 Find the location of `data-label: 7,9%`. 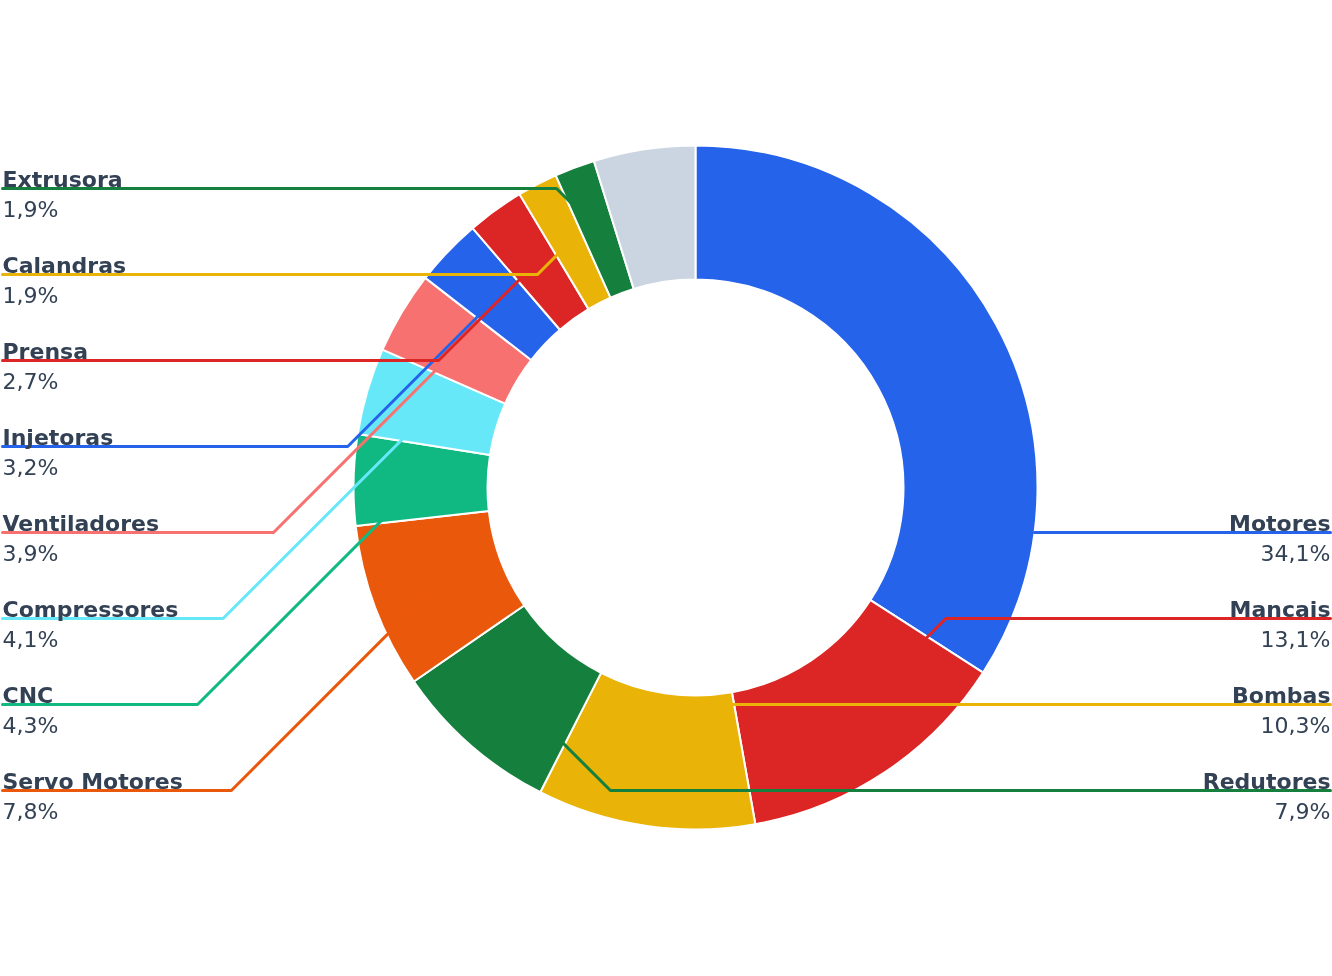

data-label: 7,9% is located at coordinates (1302, 811).